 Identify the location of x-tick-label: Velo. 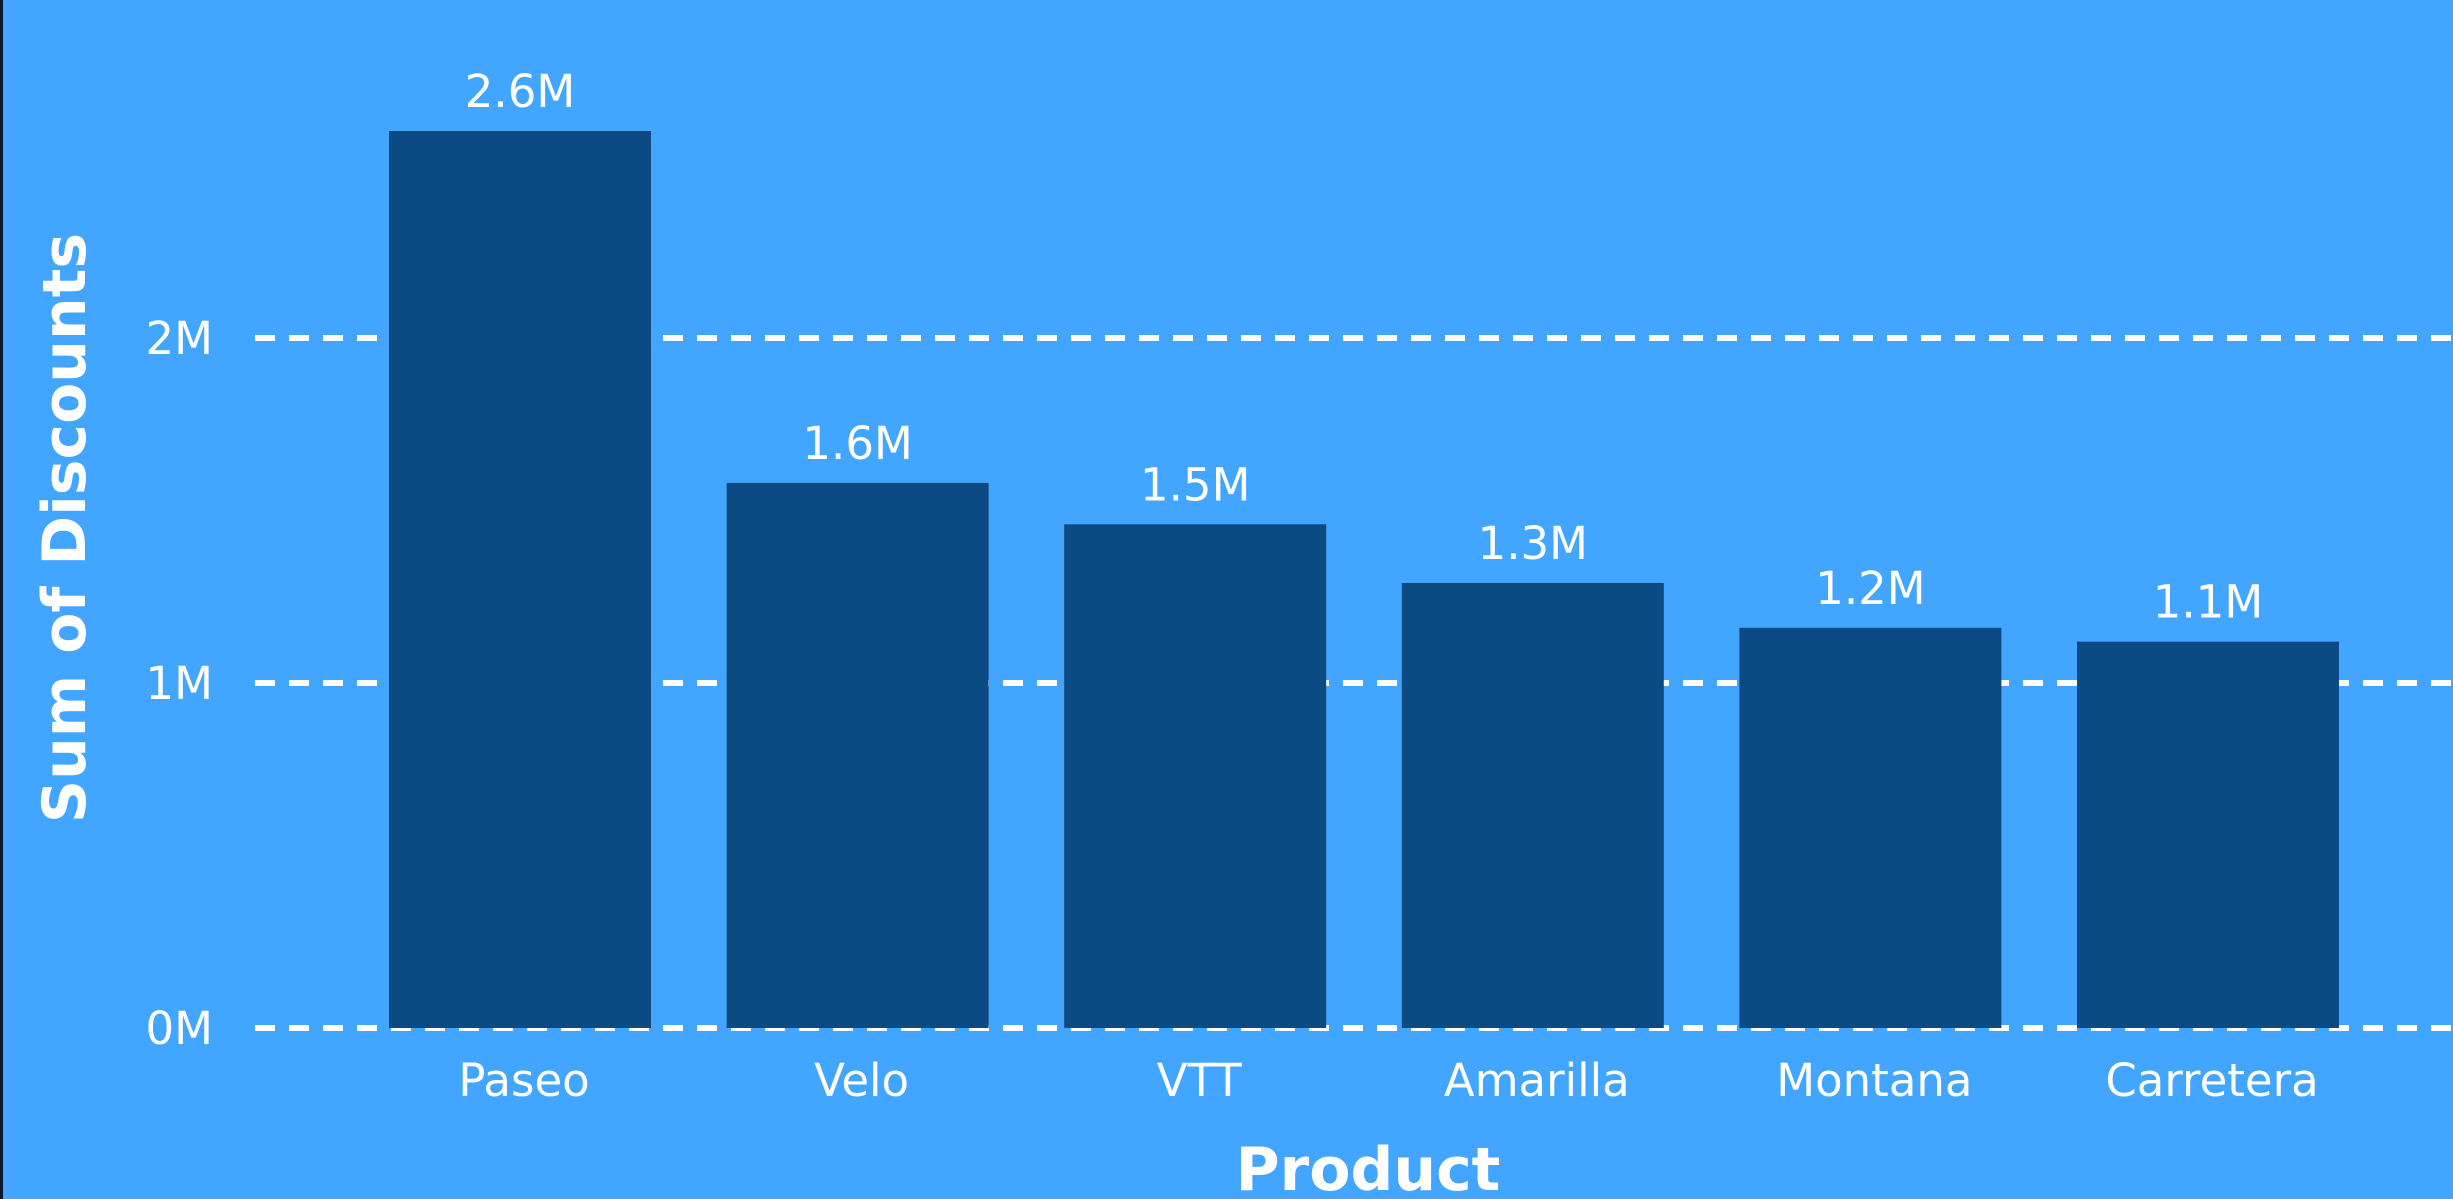
(861, 1080).